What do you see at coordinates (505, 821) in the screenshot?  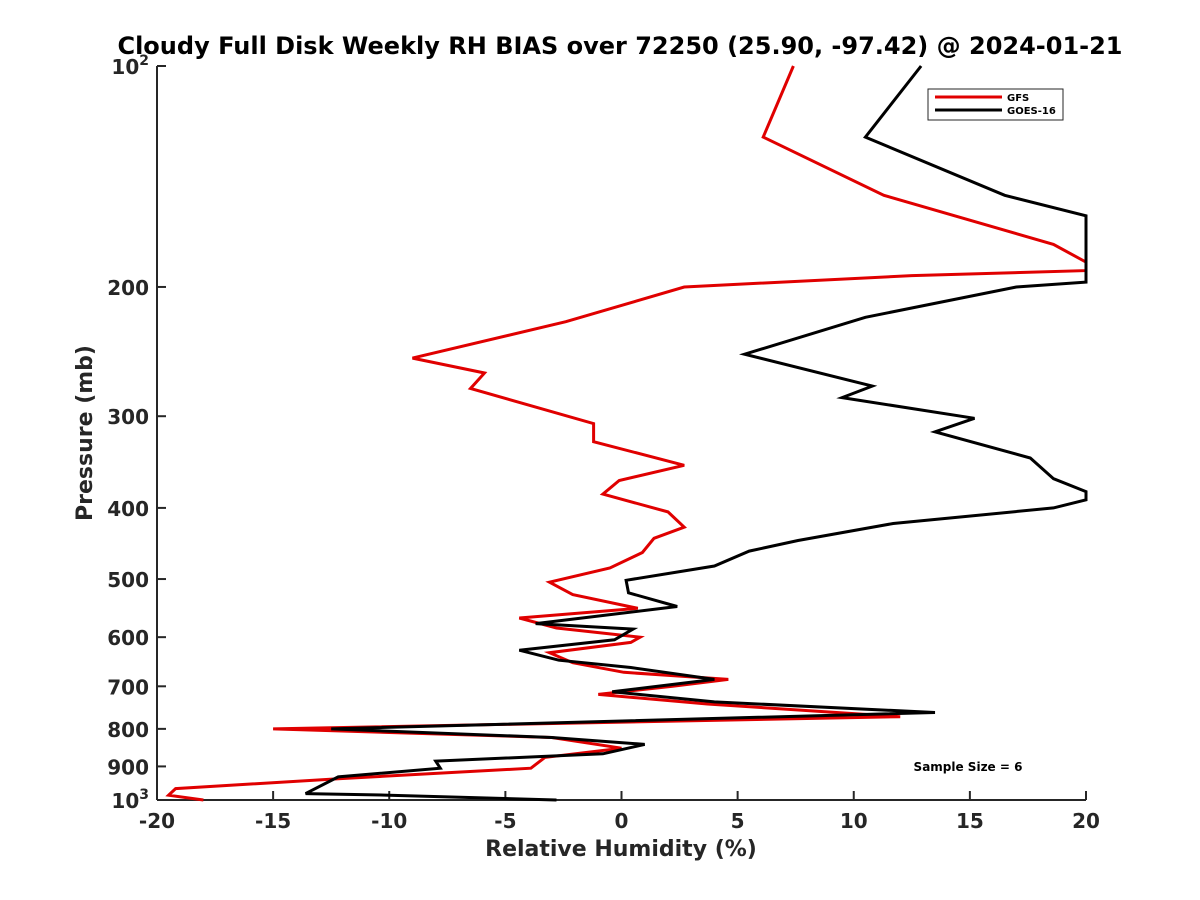 I see `x-tick-label: -5` at bounding box center [505, 821].